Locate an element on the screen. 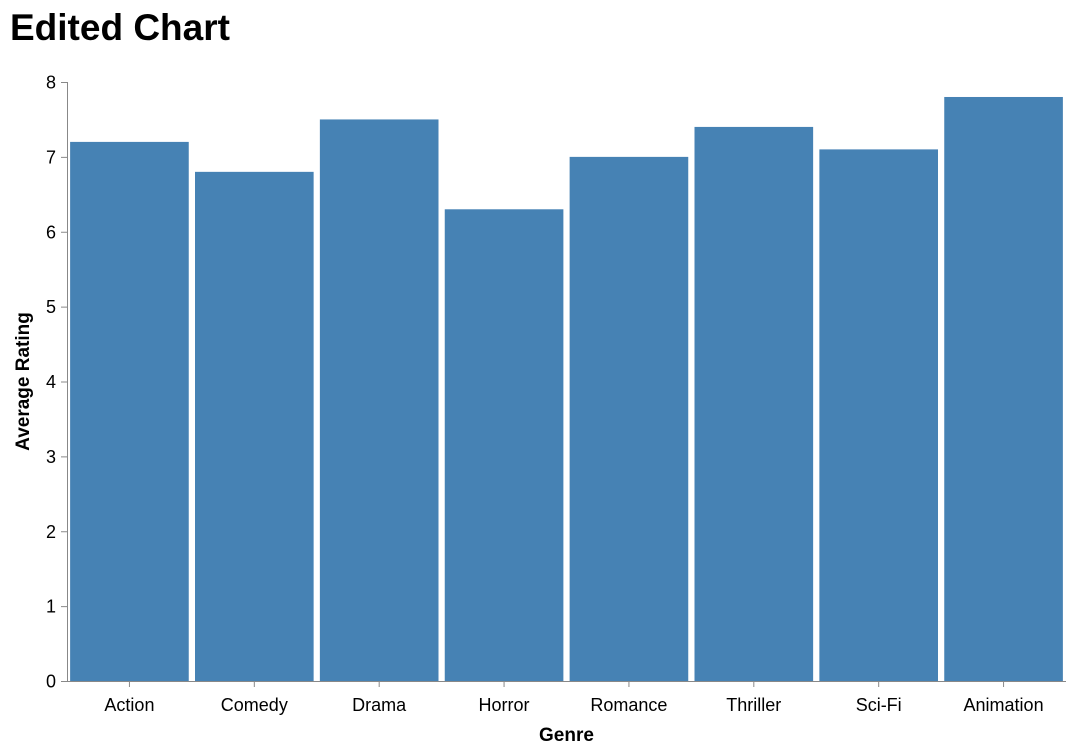 This screenshot has width=1076, height=754. y-tick-label: 6 is located at coordinates (51, 232).